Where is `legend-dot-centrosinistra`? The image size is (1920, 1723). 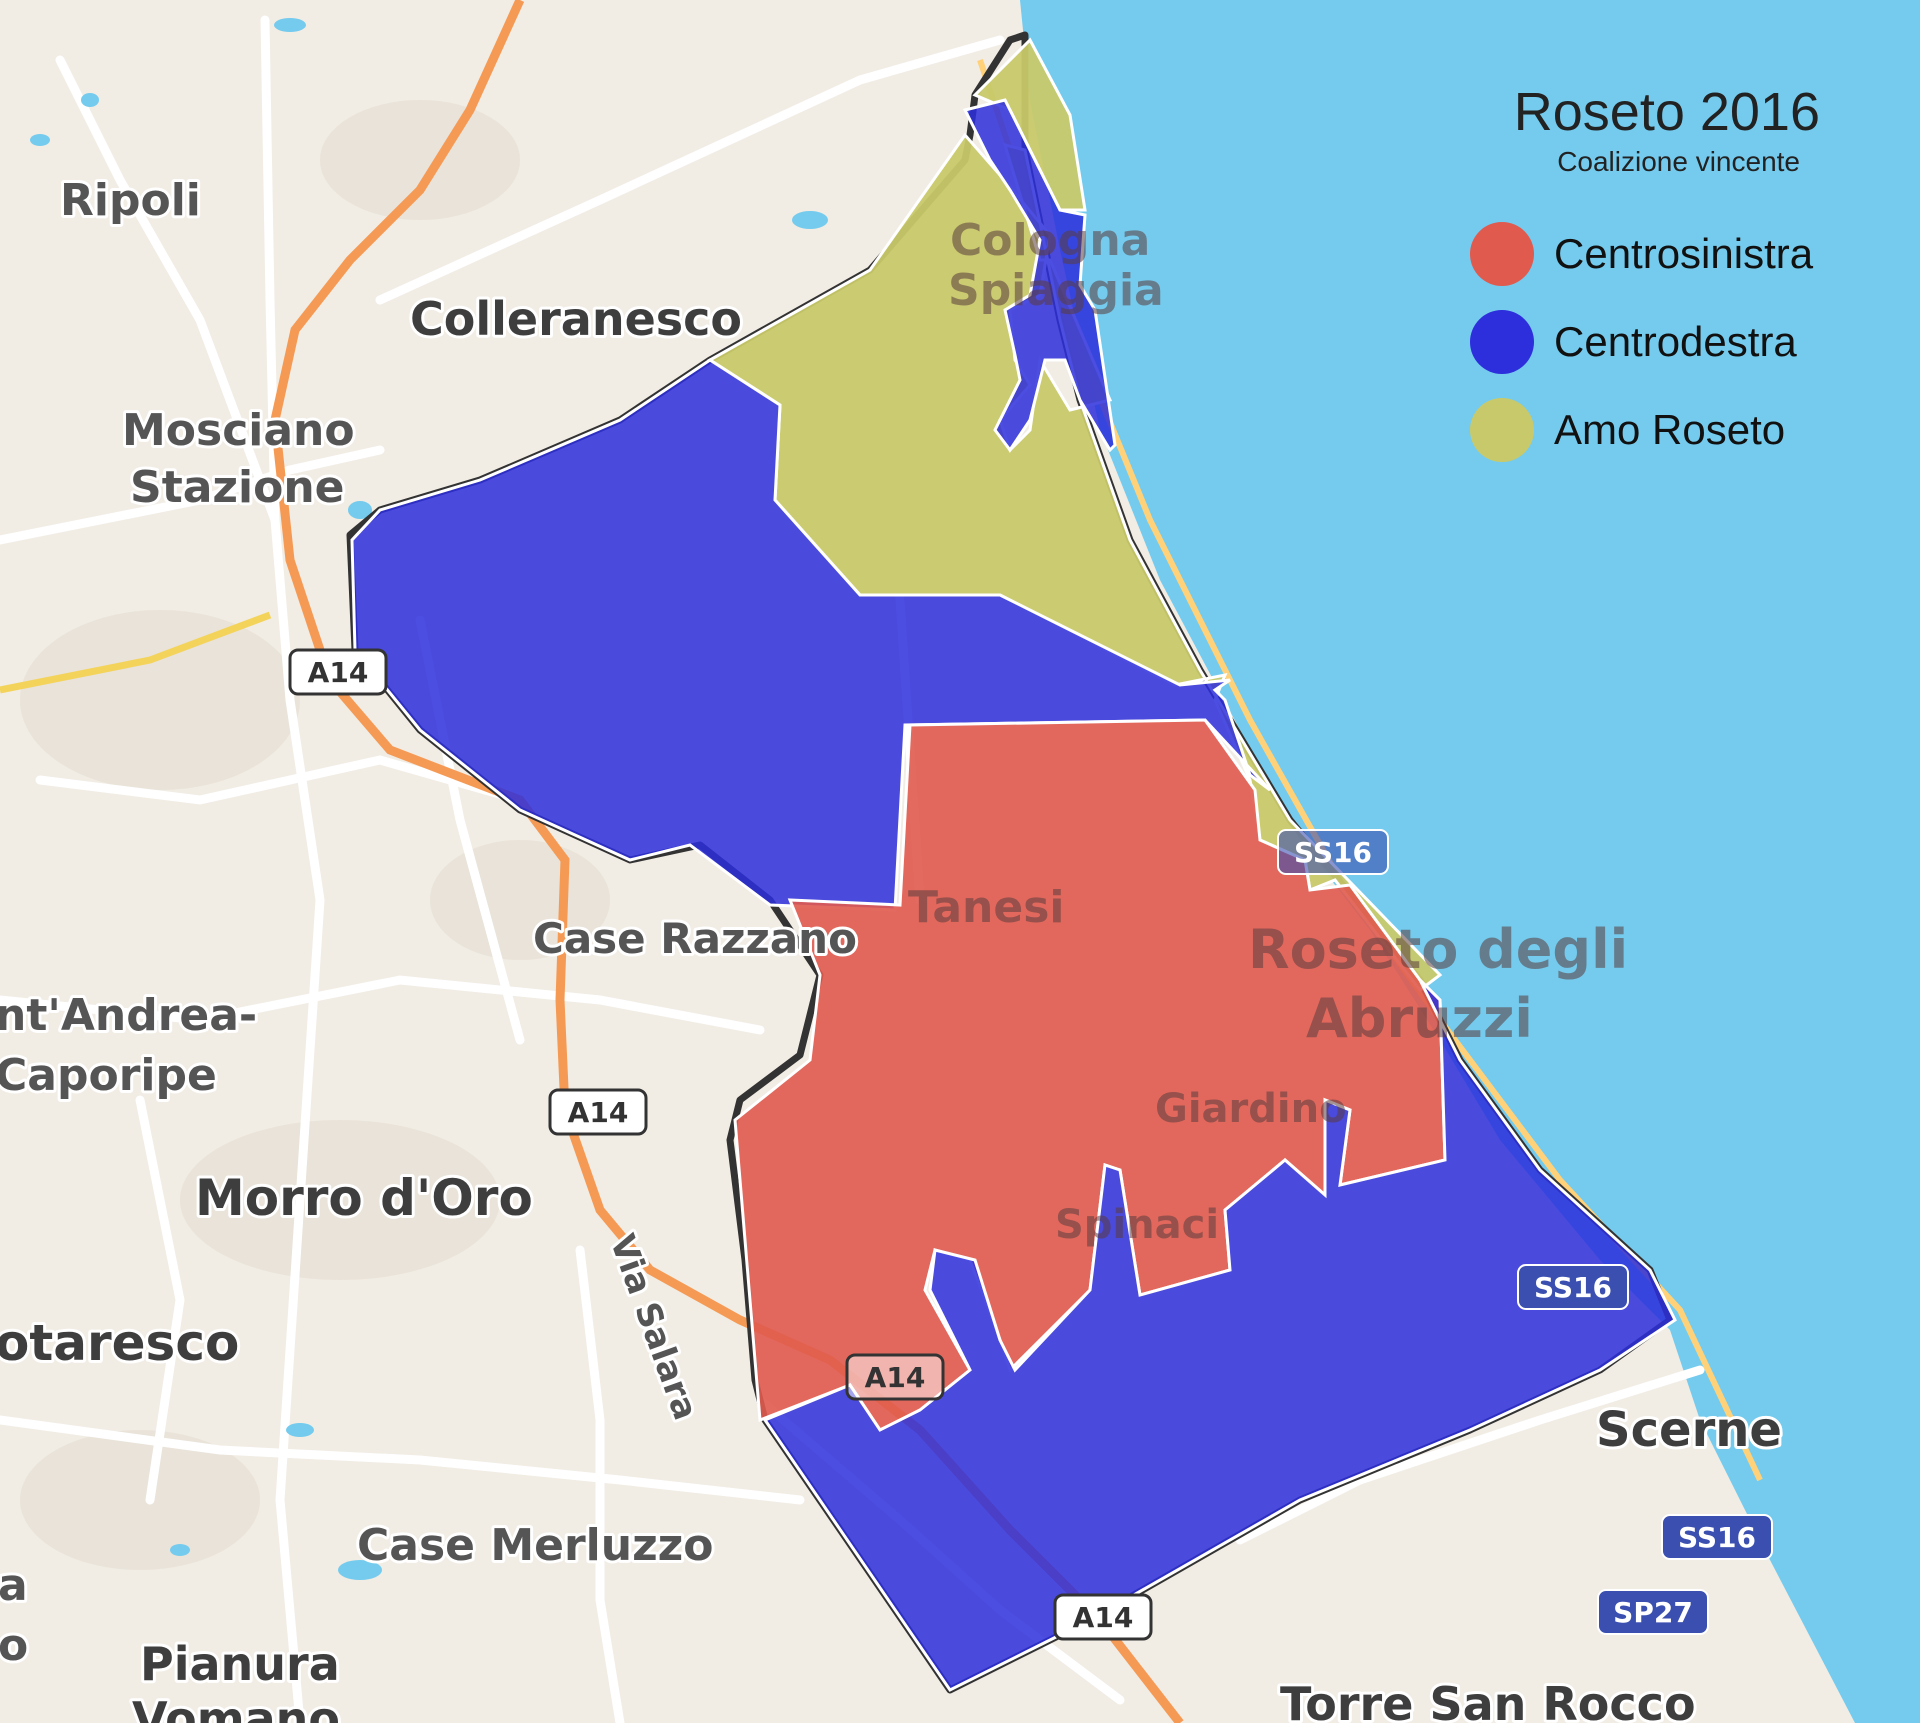
legend-dot-centrosinistra is located at coordinates (1502, 254).